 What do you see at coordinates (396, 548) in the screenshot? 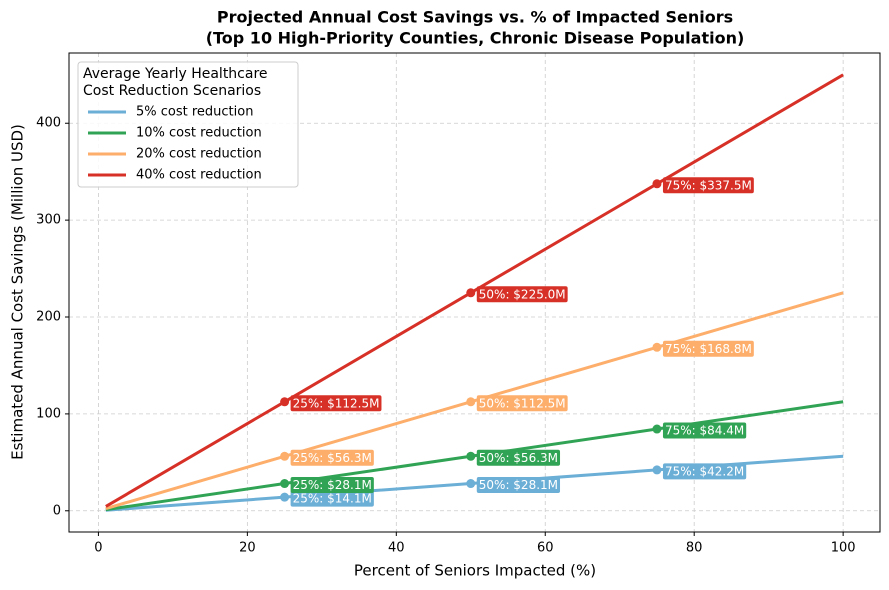
I see `x-tick-label: 40` at bounding box center [396, 548].